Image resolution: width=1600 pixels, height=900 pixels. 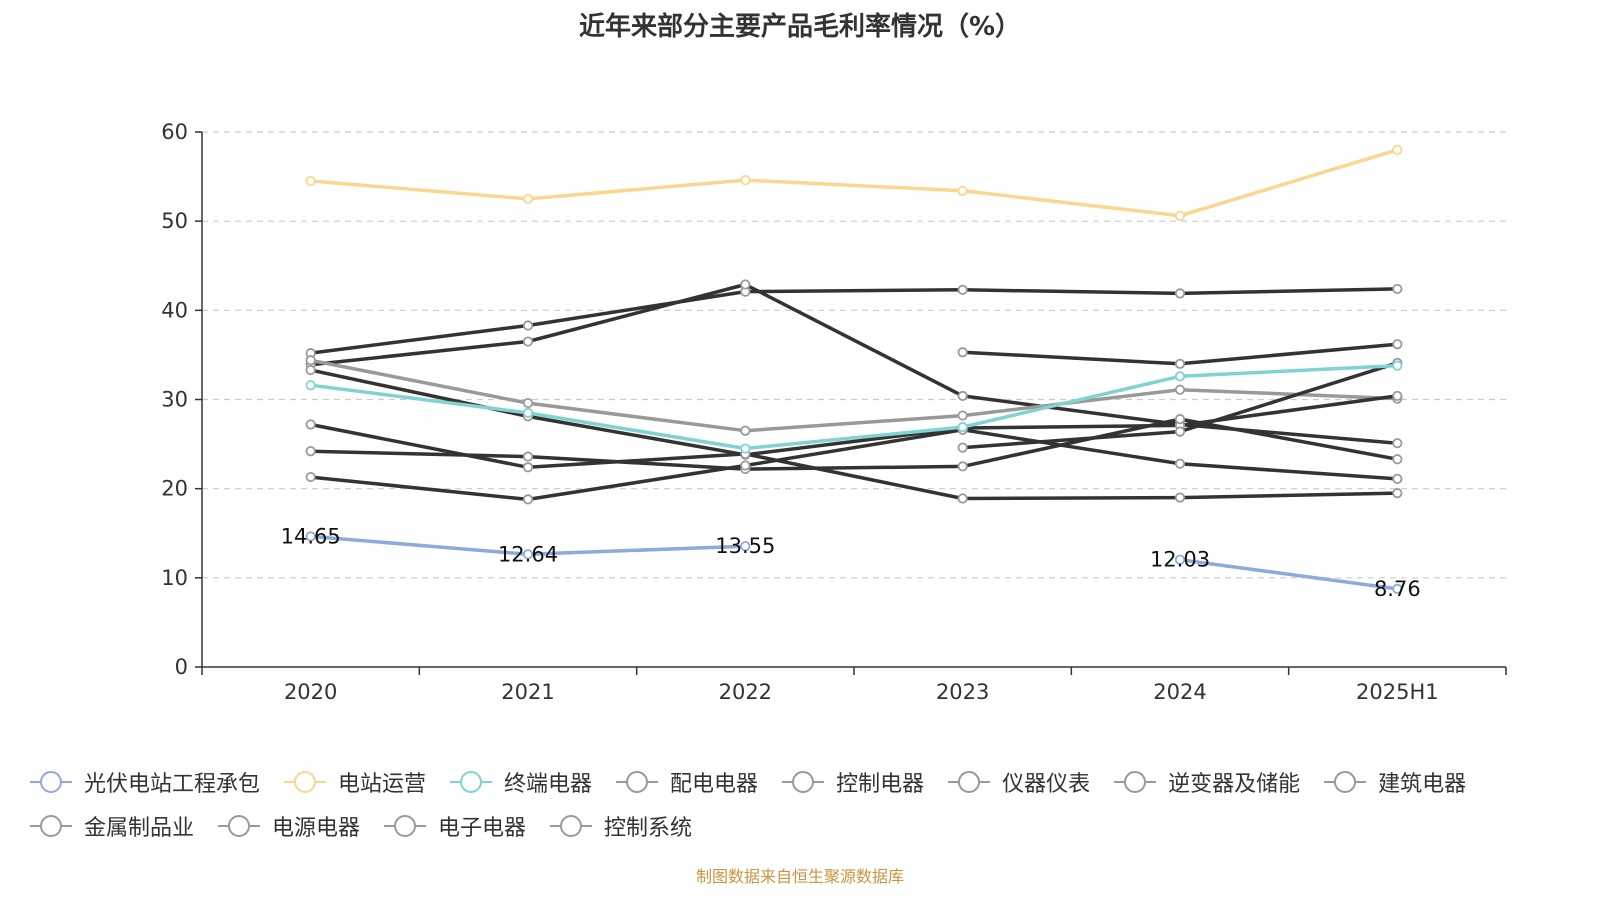 What do you see at coordinates (174, 132) in the screenshot?
I see `y-tick-label: 60` at bounding box center [174, 132].